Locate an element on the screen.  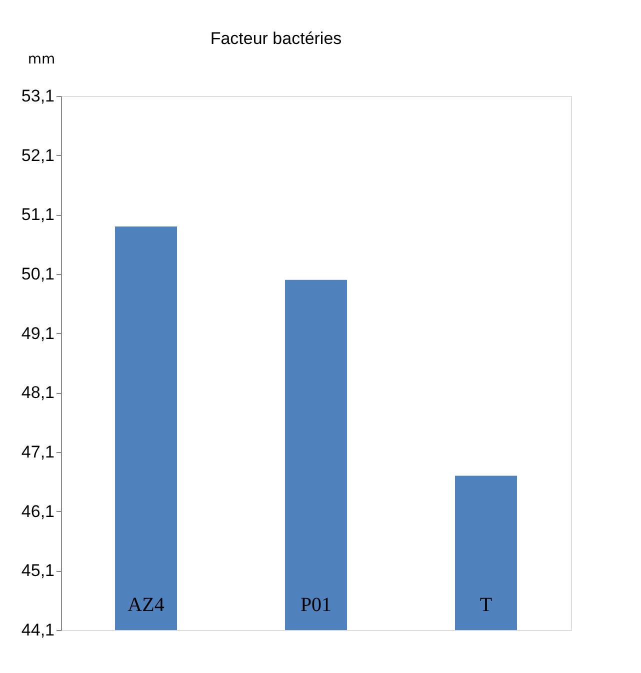
x-tick-label: P01 is located at coordinates (316, 605).